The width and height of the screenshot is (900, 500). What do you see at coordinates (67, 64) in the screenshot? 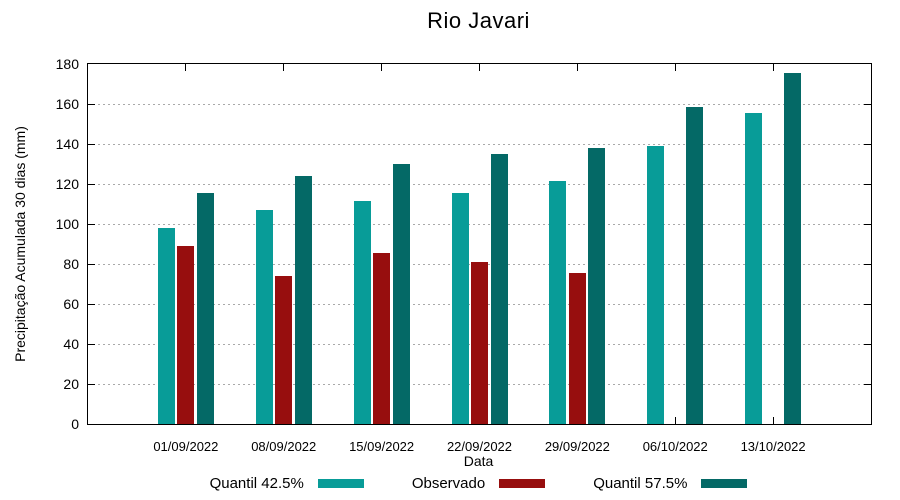
I see `y-tick-label: 180` at bounding box center [67, 64].